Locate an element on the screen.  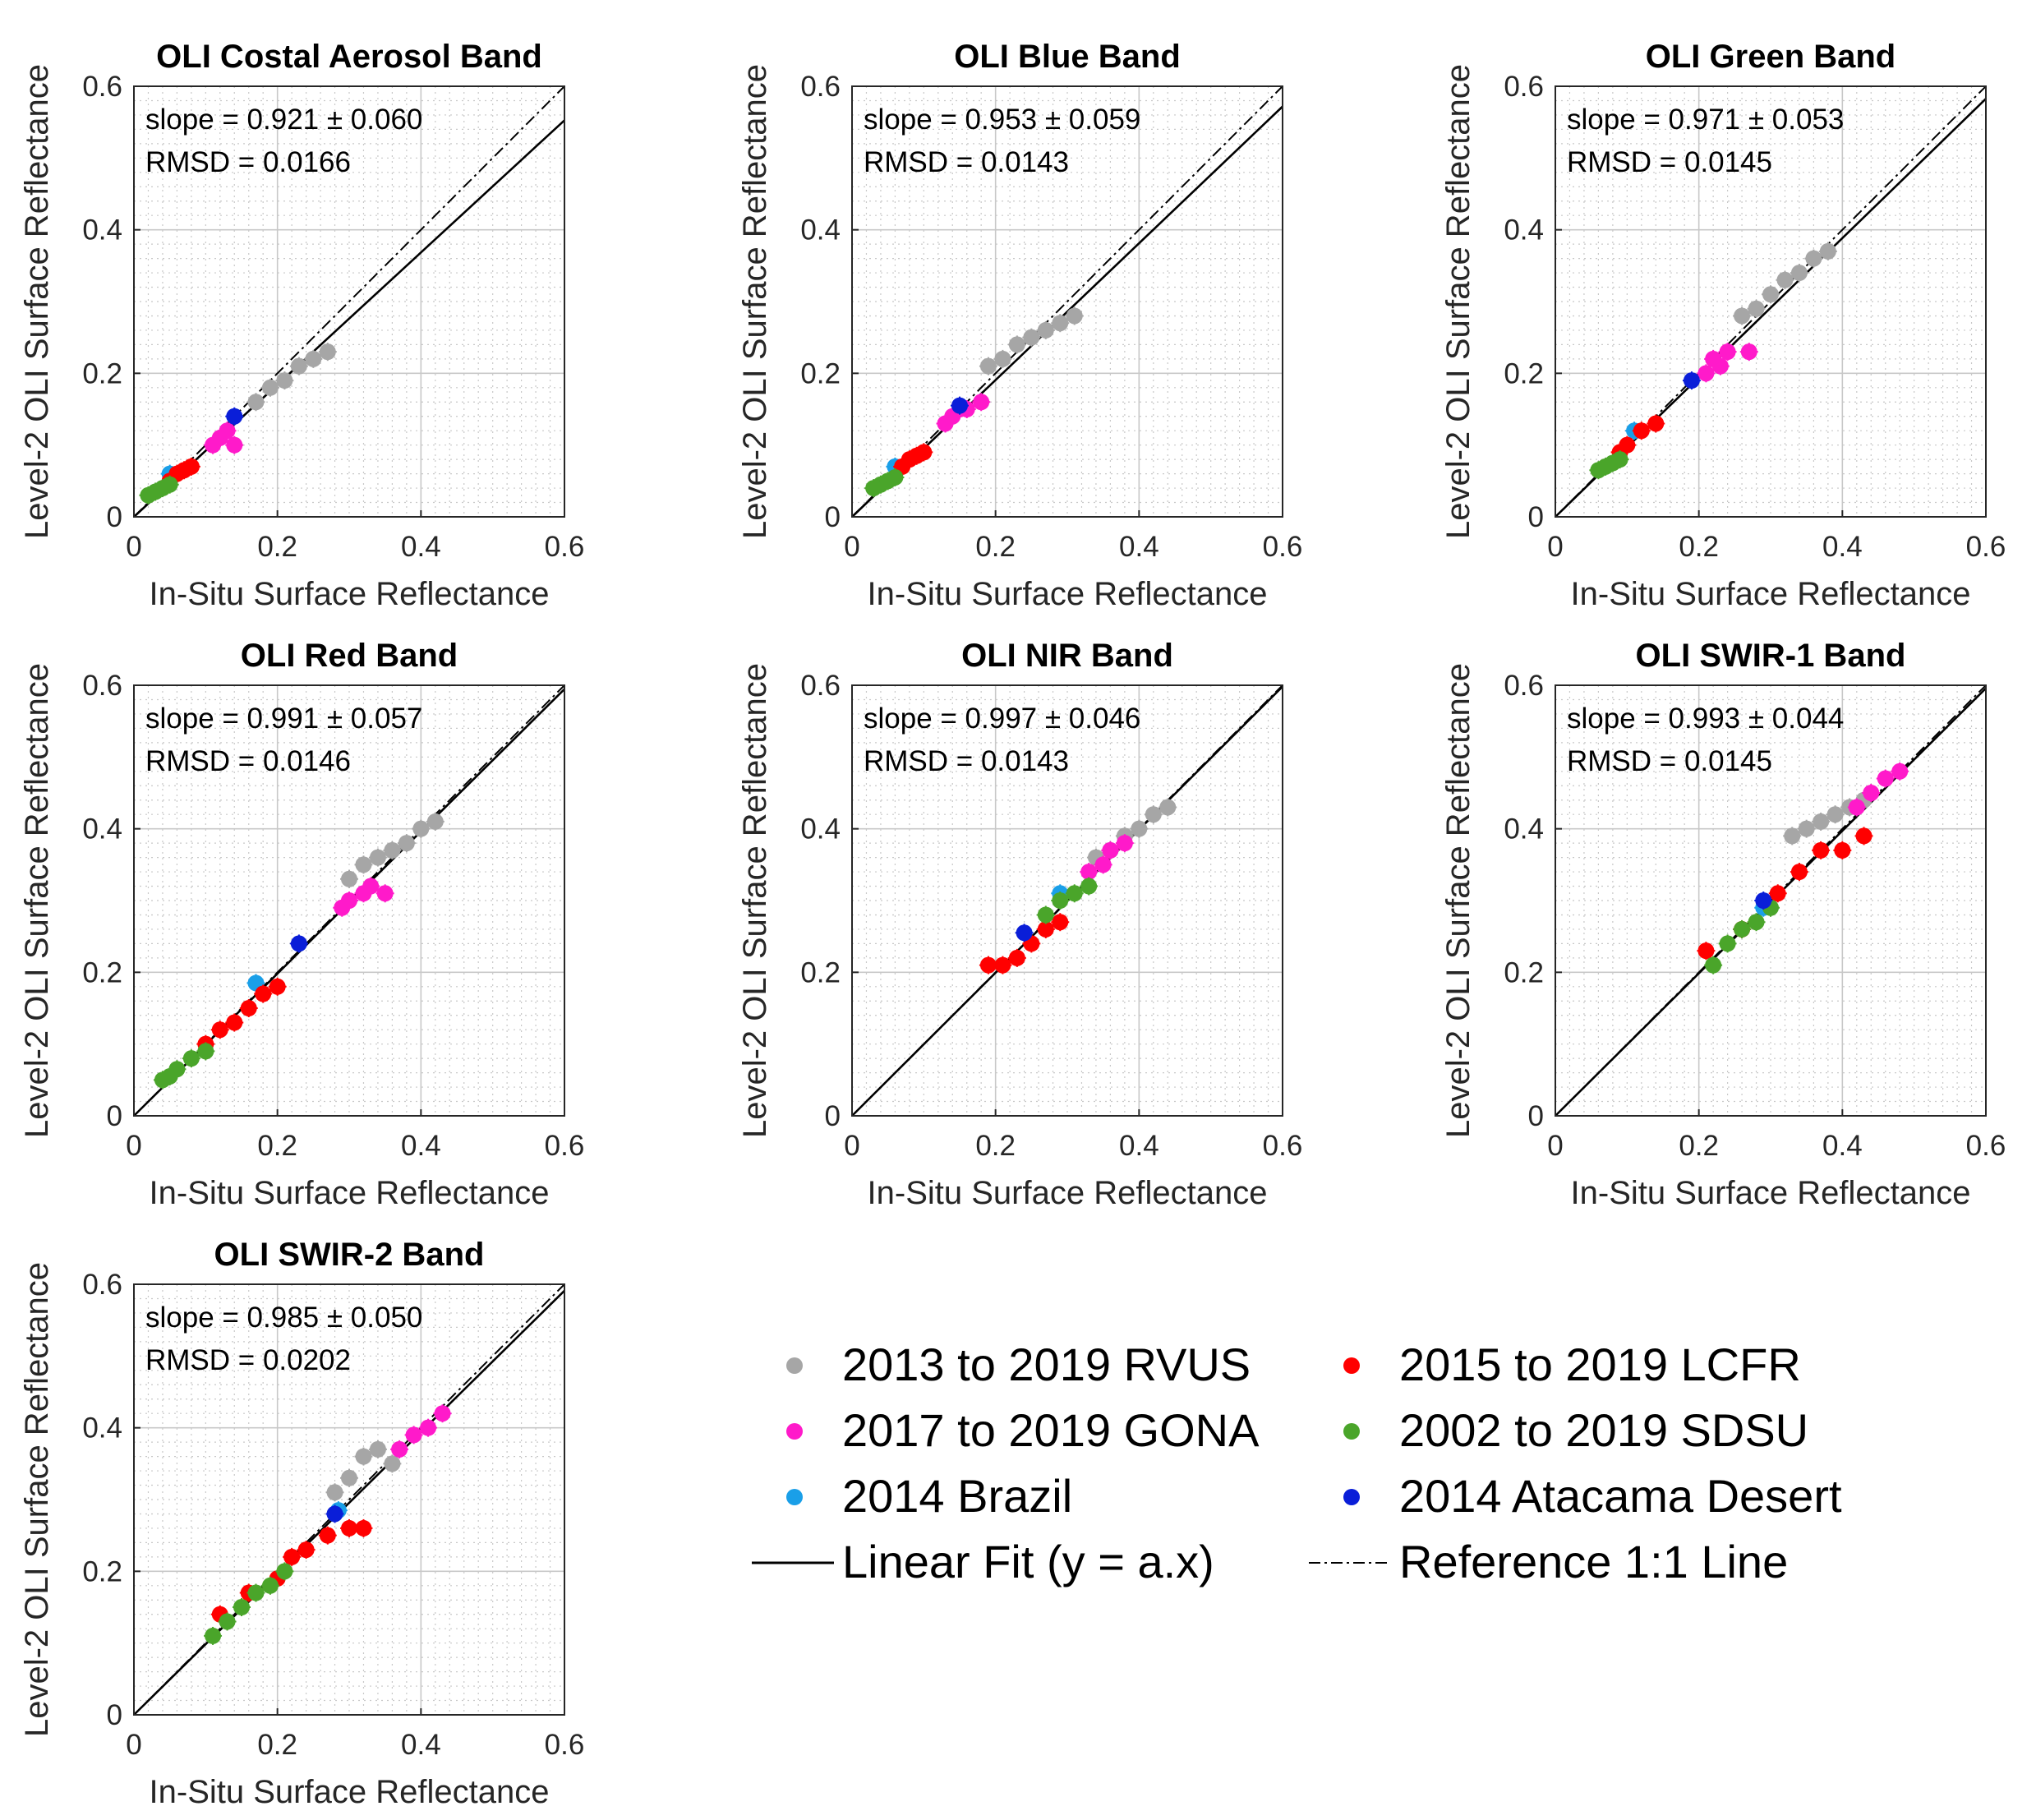
slope-annotation: slope = 0.993 ± 0.044 is located at coordinates (1705, 719).